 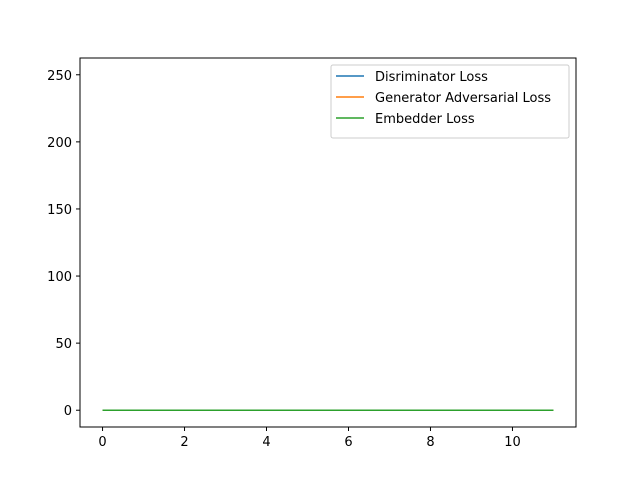 What do you see at coordinates (59, 277) in the screenshot?
I see `y-tick-label: 100` at bounding box center [59, 277].